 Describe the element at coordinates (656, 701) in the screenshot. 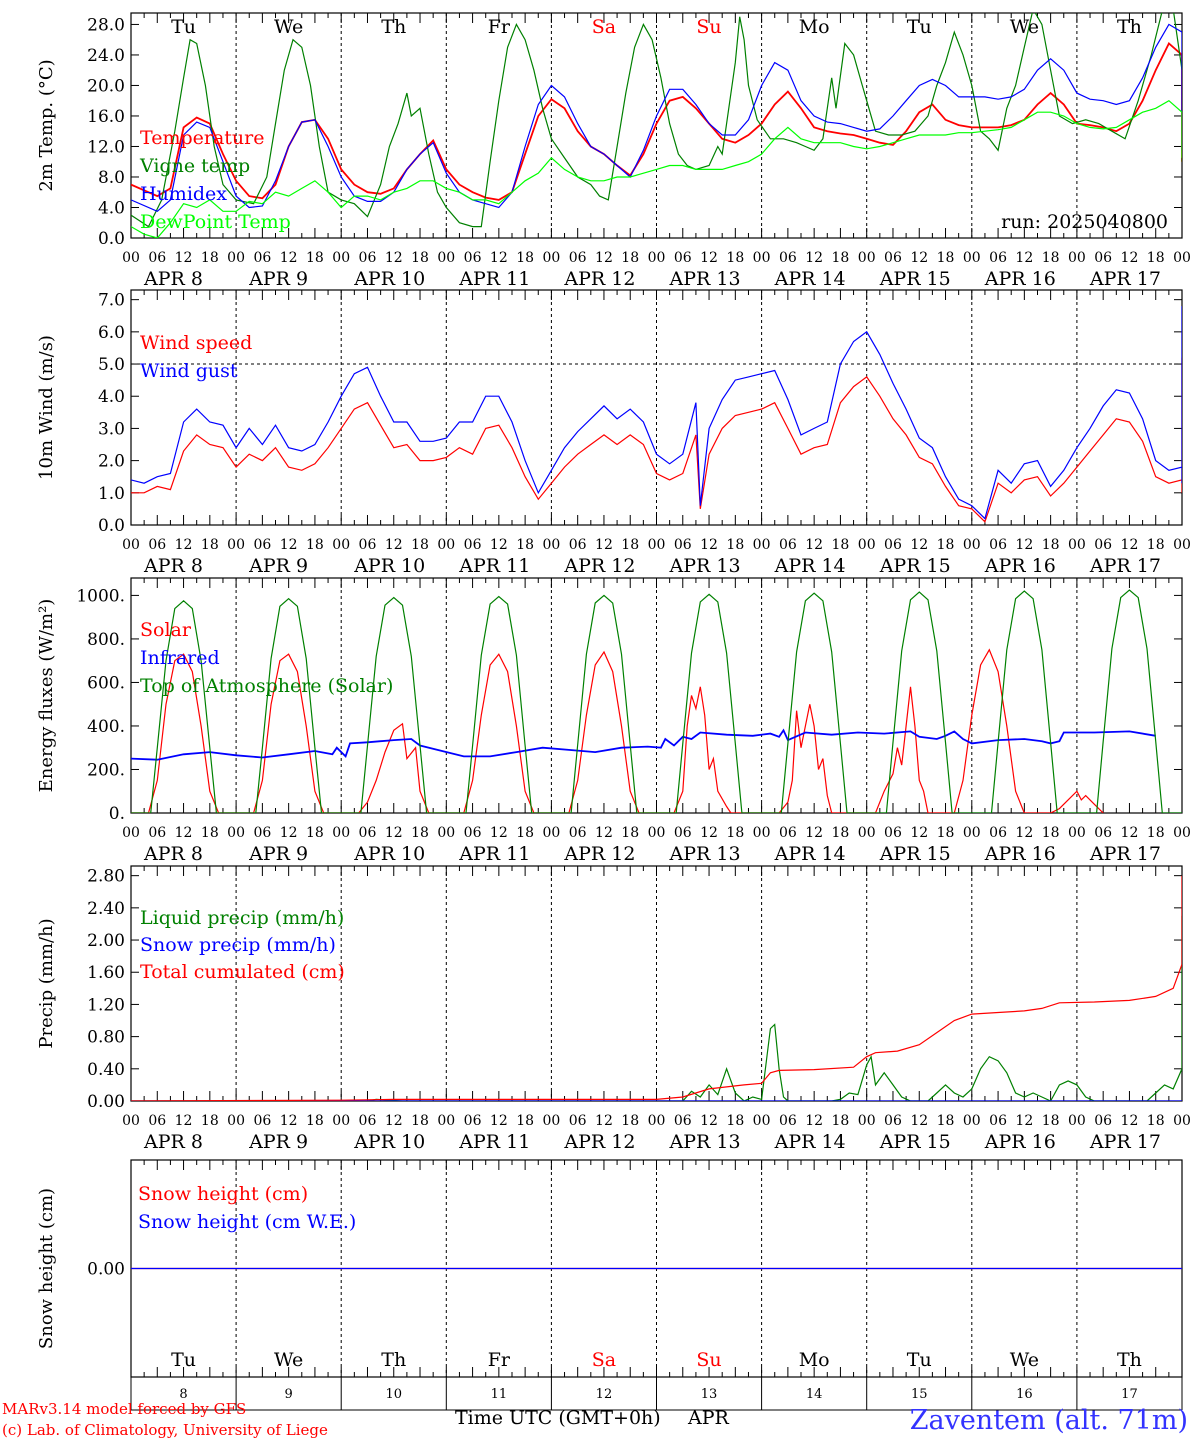

I see `series-top-of-atmosphere-solar-` at that location.